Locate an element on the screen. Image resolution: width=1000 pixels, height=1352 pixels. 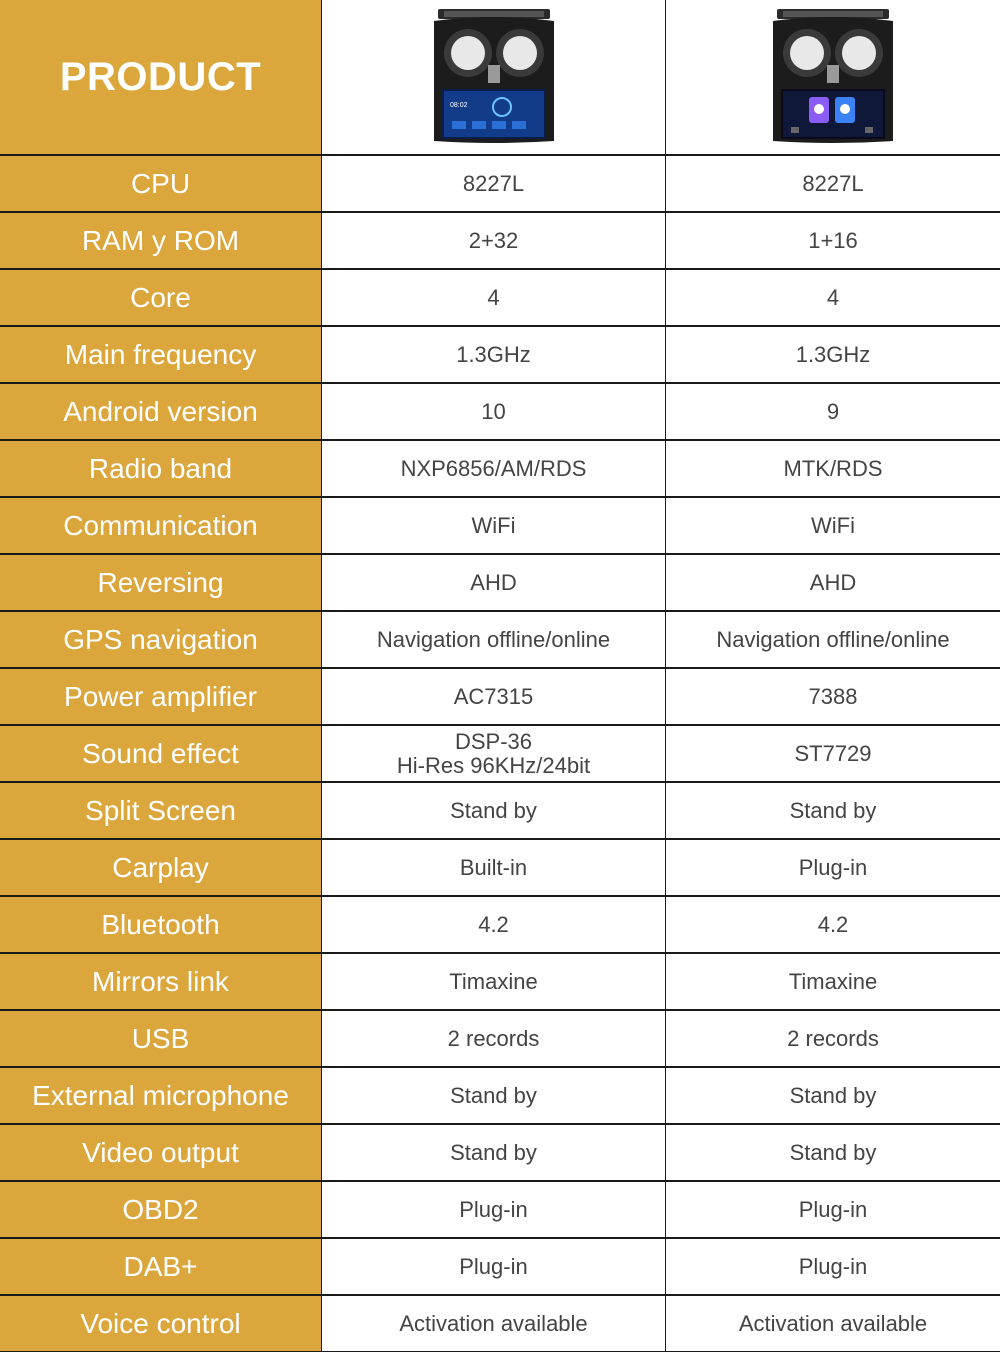
spec-label: OBD2 is located at coordinates (160, 1209).